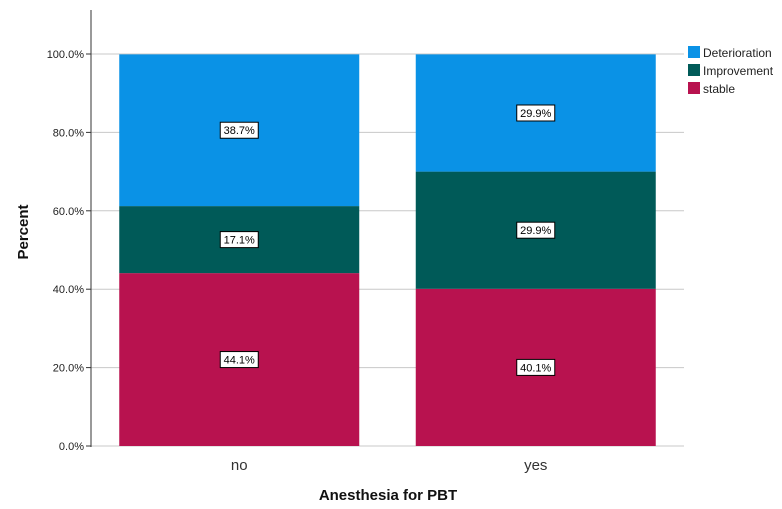 Image resolution: width=782 pixels, height=509 pixels. Describe the element at coordinates (239, 465) in the screenshot. I see `x-tick-label: no` at that location.